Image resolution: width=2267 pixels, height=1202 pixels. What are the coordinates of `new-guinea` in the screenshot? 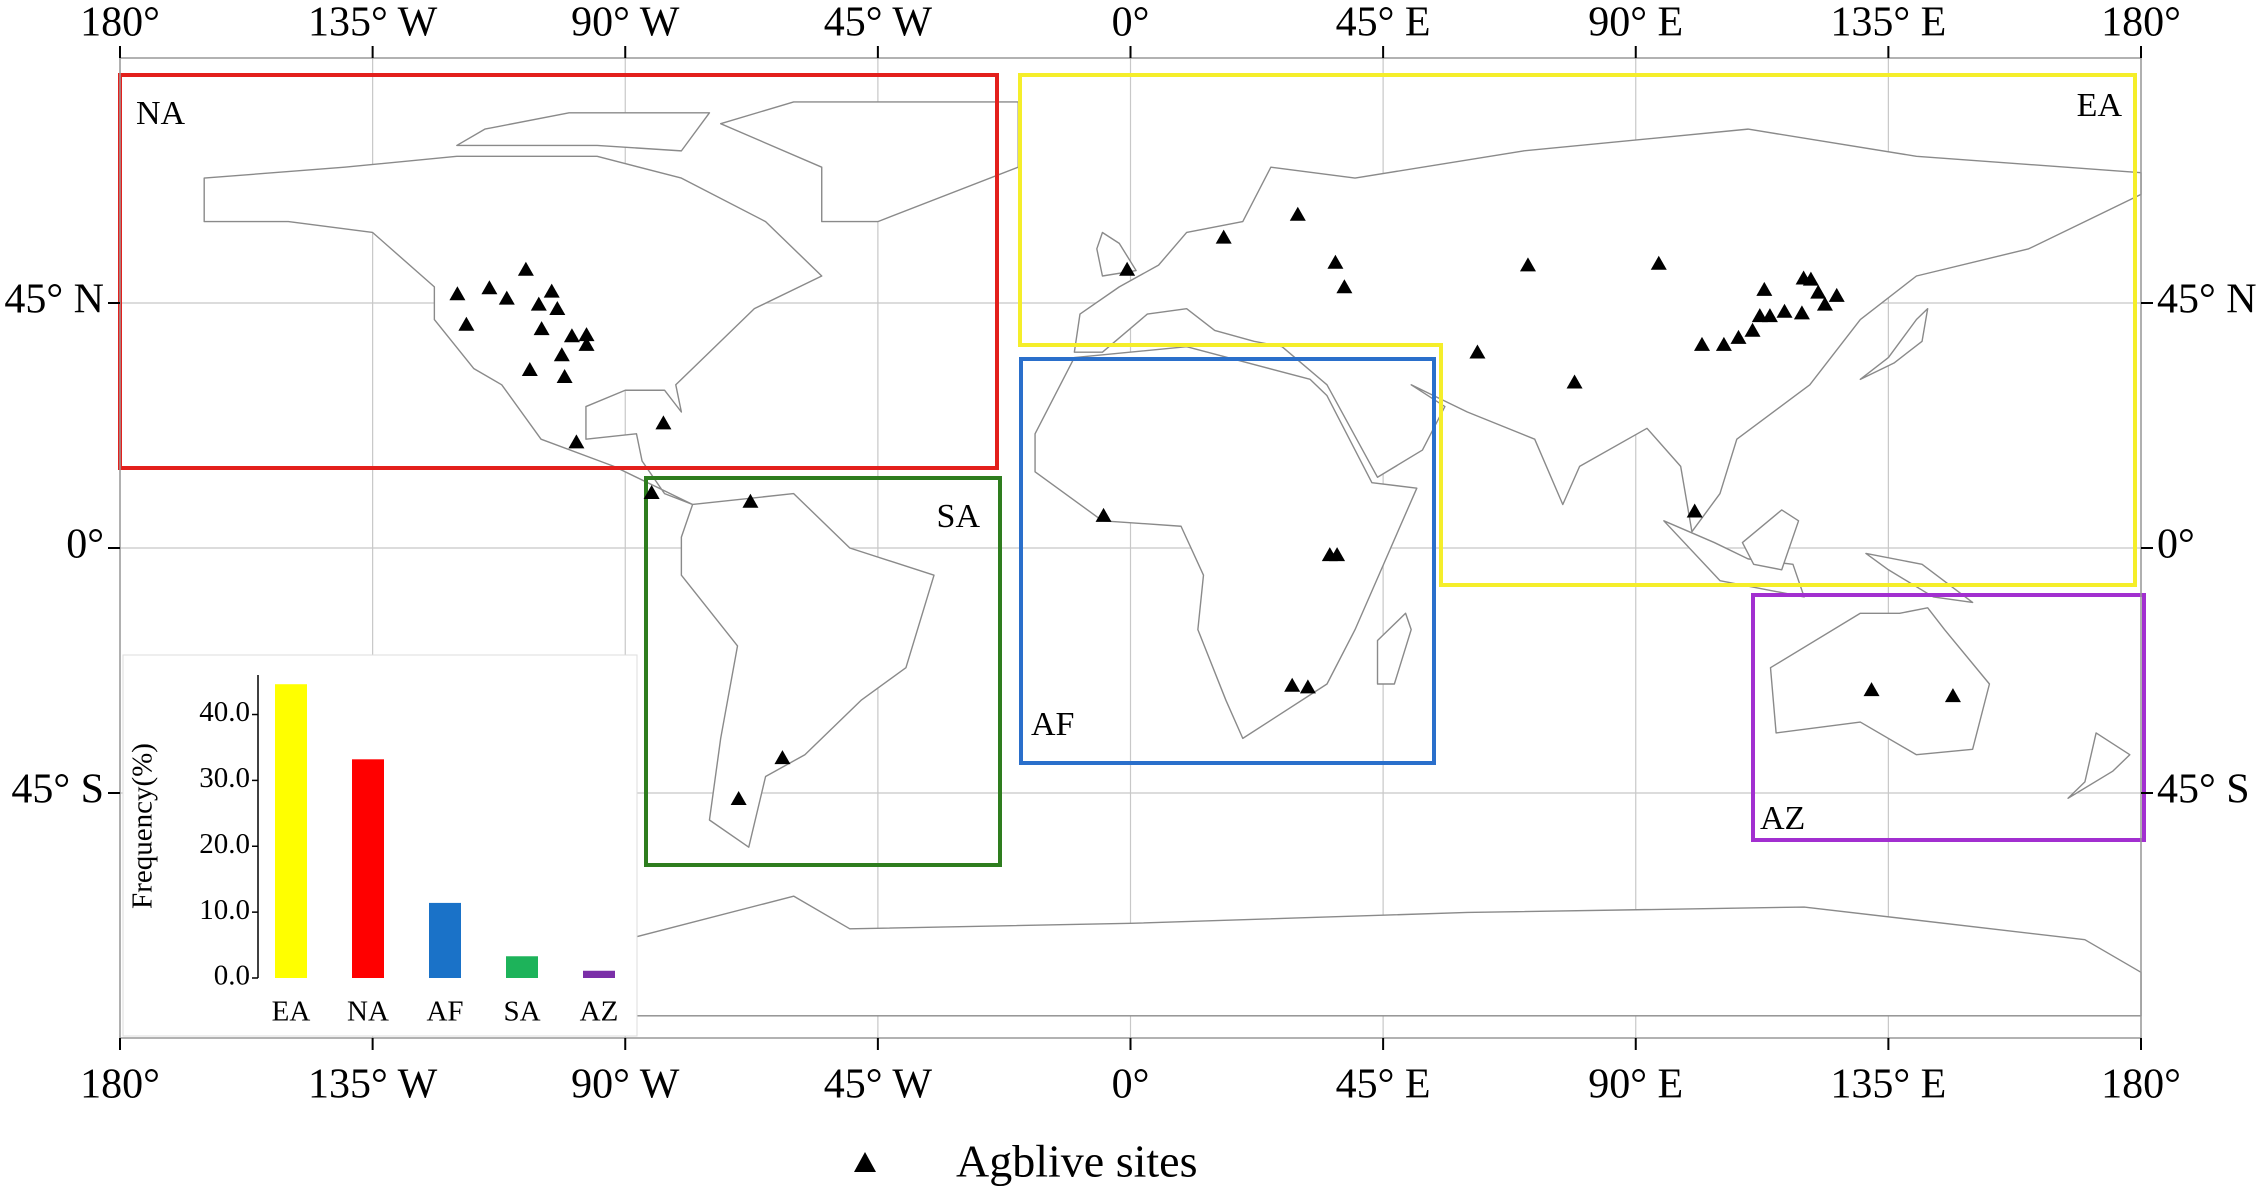 It's located at (1919, 577).